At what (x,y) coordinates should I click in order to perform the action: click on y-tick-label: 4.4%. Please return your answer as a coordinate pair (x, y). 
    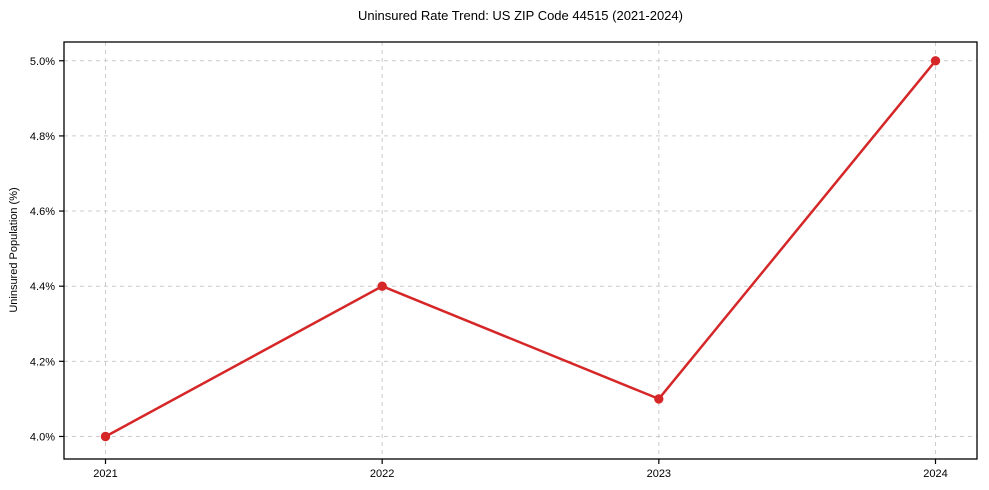
    Looking at the image, I should click on (42, 287).